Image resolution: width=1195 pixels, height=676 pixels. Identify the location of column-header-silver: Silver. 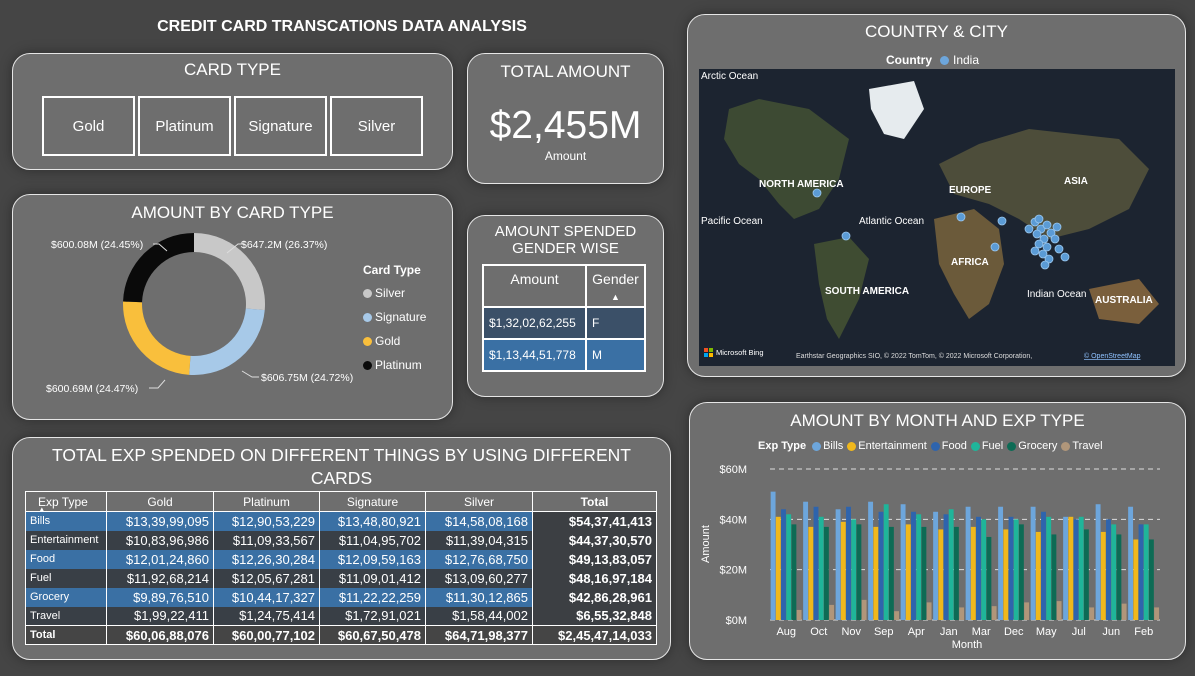
(479, 501).